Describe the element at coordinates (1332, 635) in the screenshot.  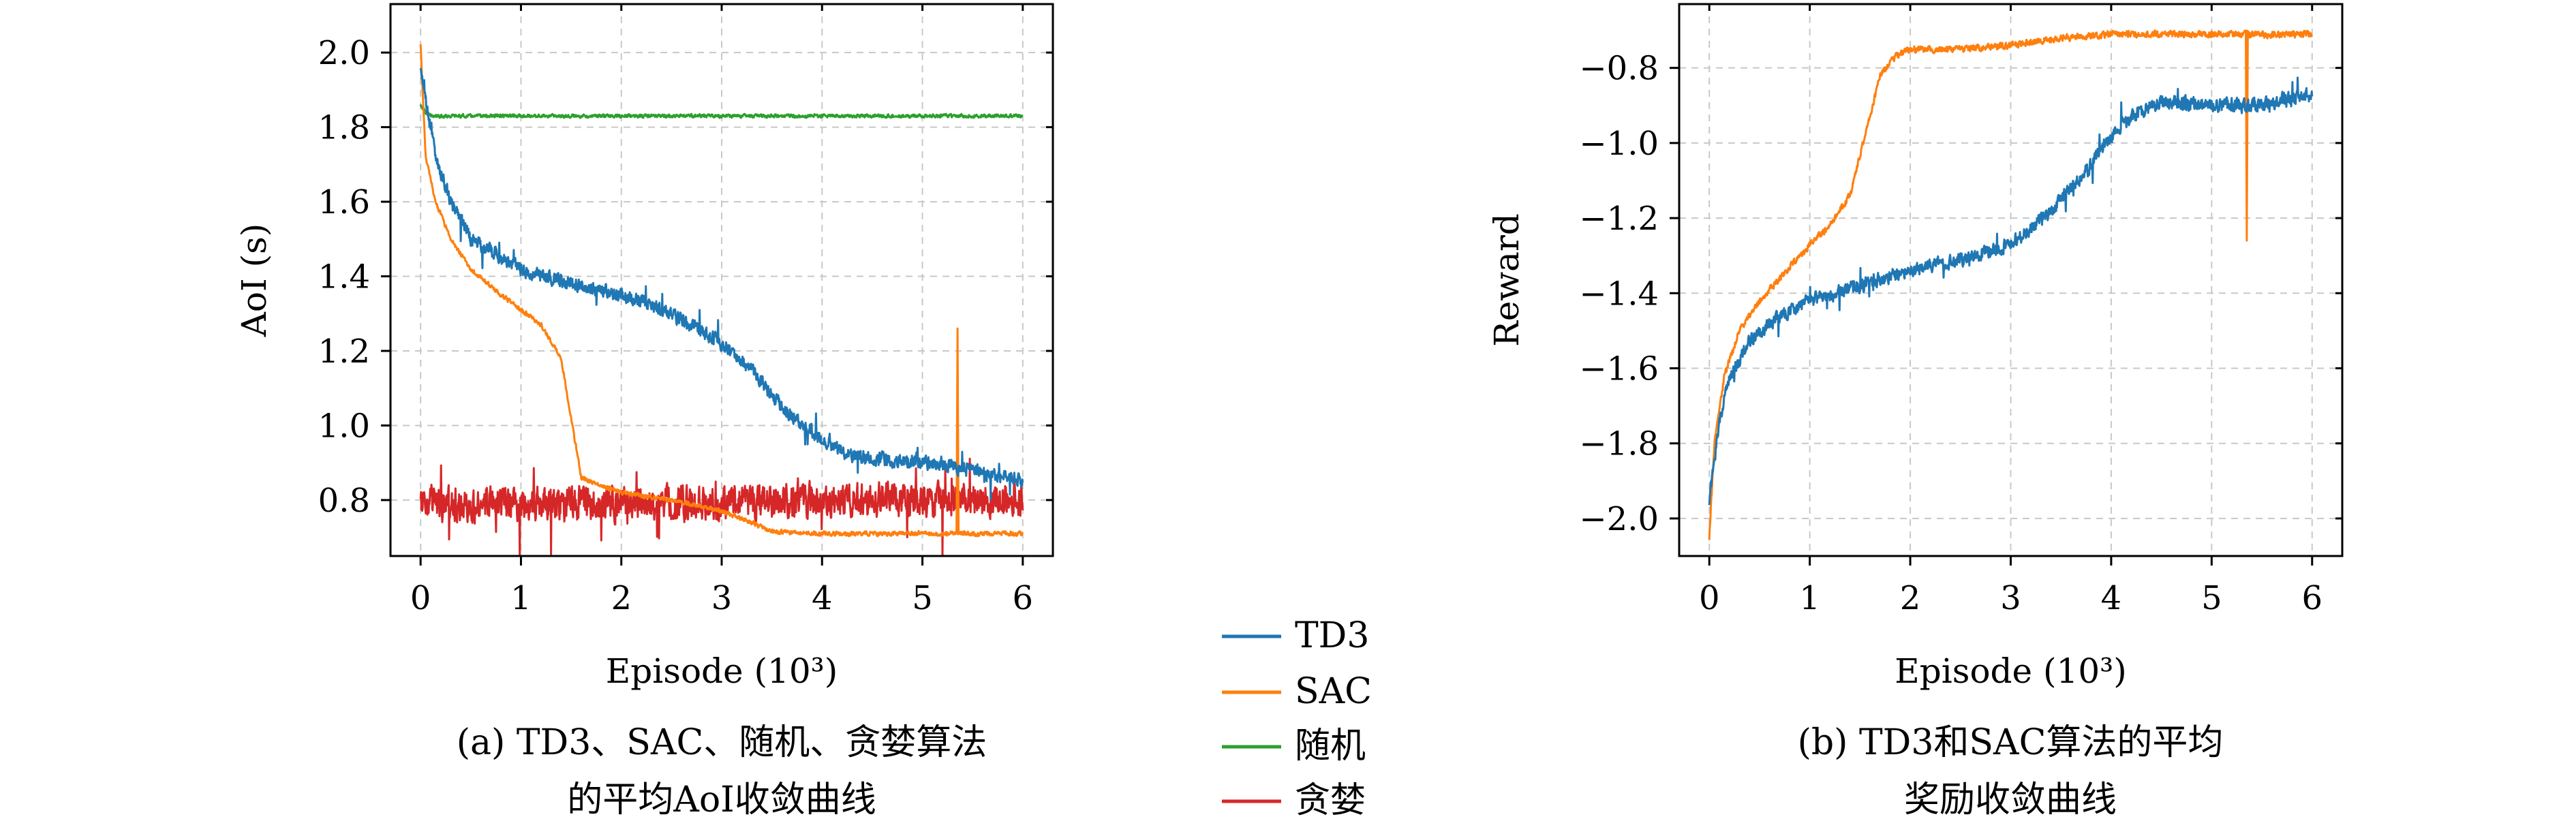
I see `legend-label-td3: TD3` at that location.